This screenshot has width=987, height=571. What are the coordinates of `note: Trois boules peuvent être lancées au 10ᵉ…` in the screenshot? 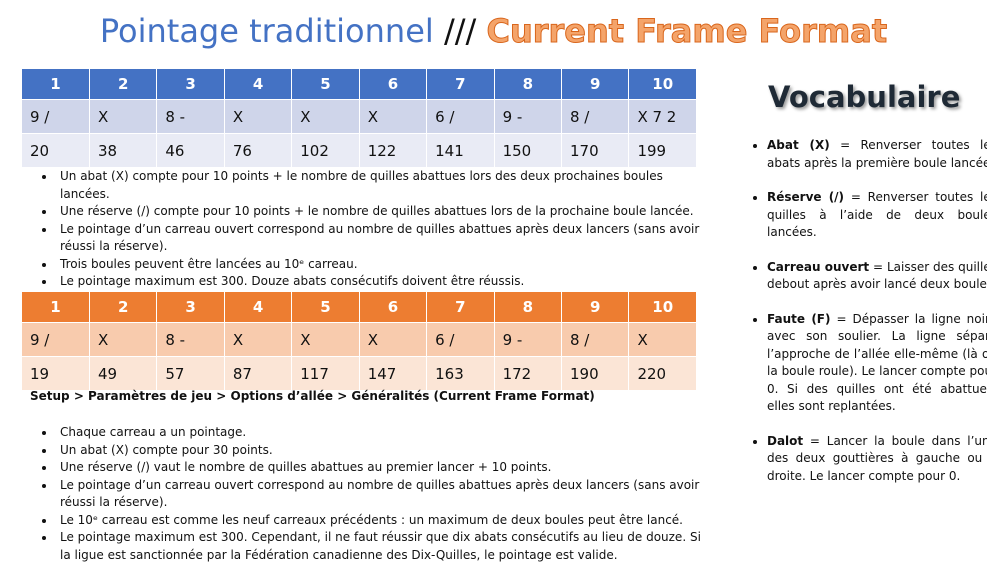 It's located at (381, 265).